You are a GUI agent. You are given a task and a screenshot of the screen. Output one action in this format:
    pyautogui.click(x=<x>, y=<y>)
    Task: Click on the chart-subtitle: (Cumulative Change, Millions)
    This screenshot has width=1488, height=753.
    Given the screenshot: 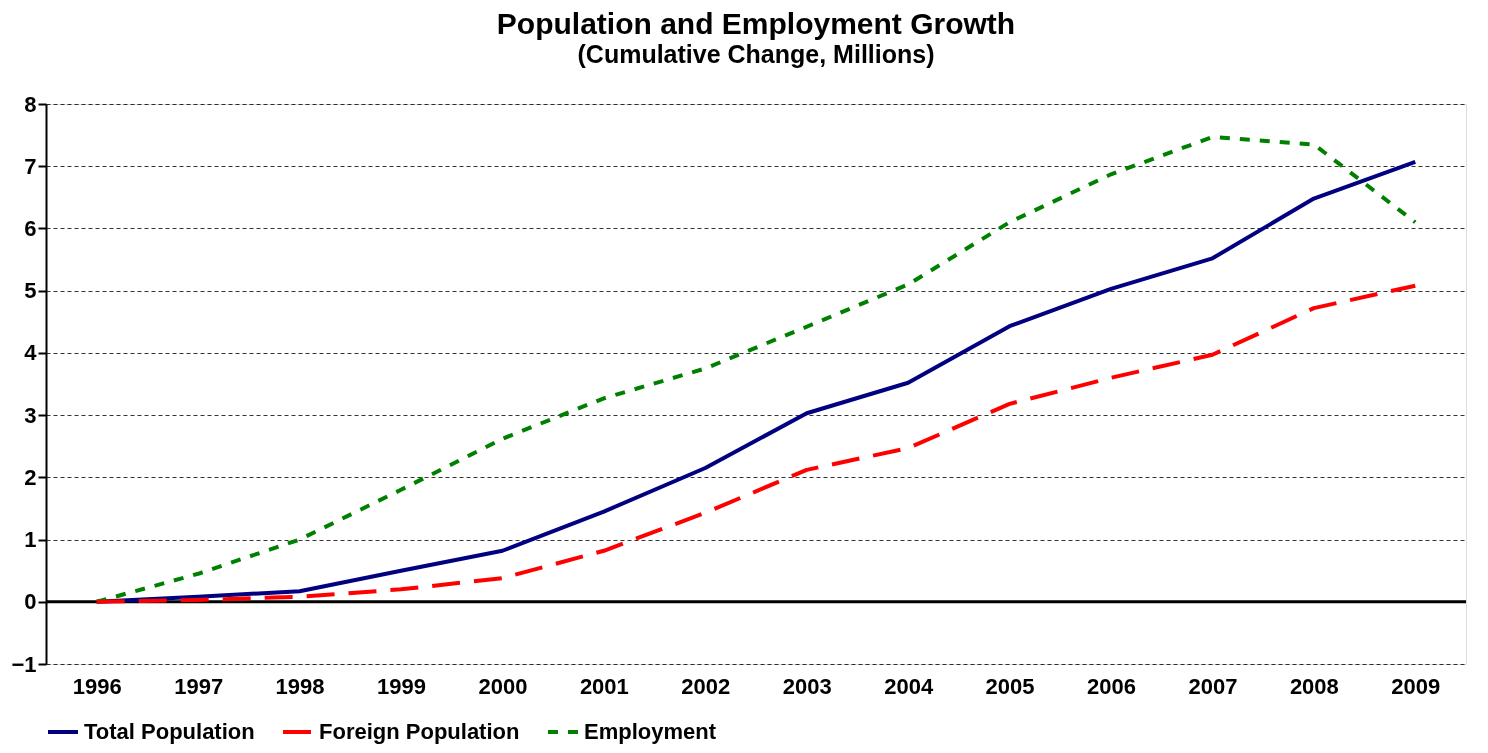 What is the action you would take?
    pyautogui.click(x=756, y=54)
    